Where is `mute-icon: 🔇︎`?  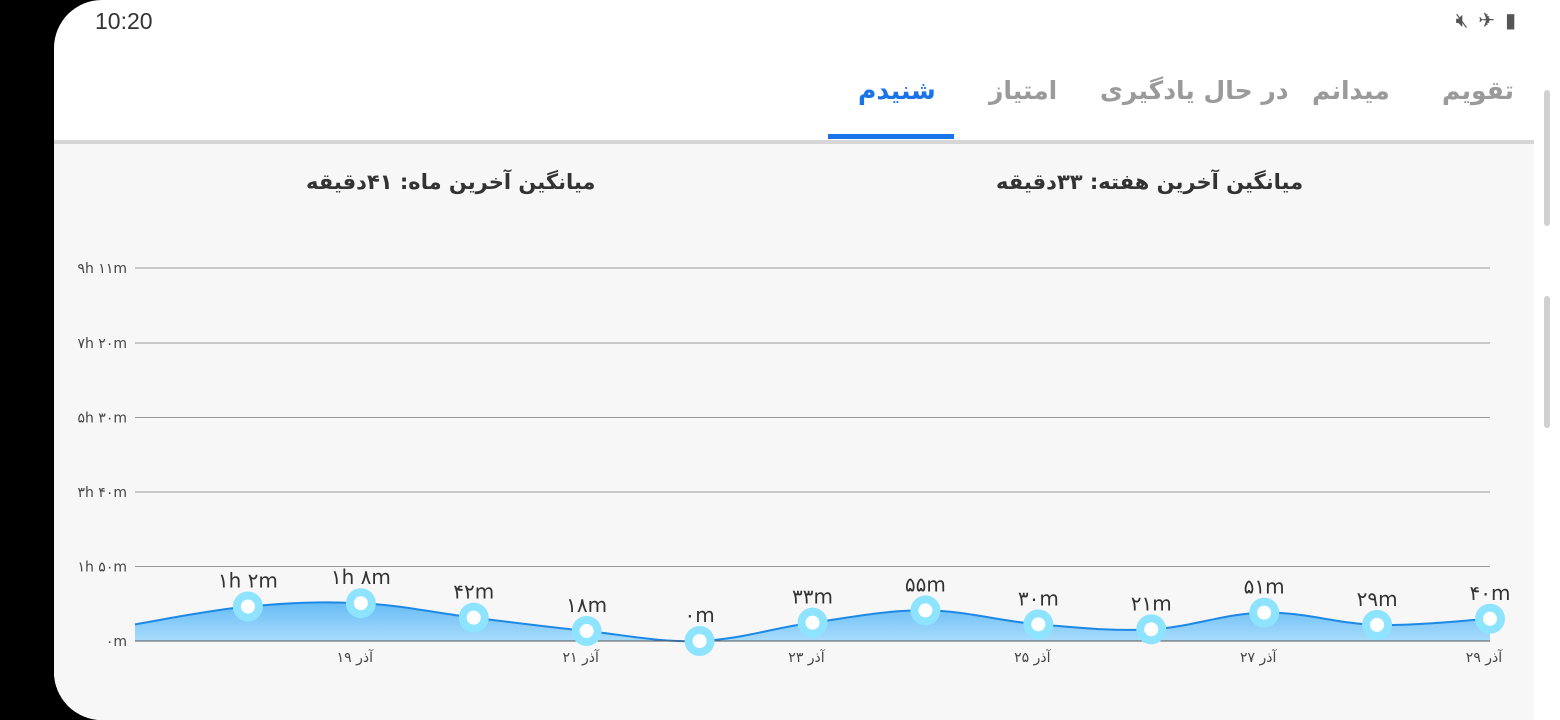 mute-icon: 🔇︎ is located at coordinates (1462, 20).